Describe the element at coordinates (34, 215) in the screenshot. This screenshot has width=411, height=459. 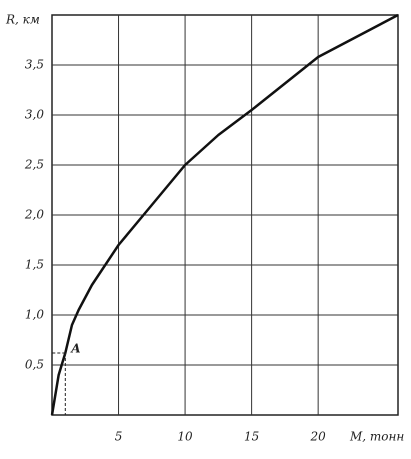
I see `y-tick-label: 2,0` at that location.